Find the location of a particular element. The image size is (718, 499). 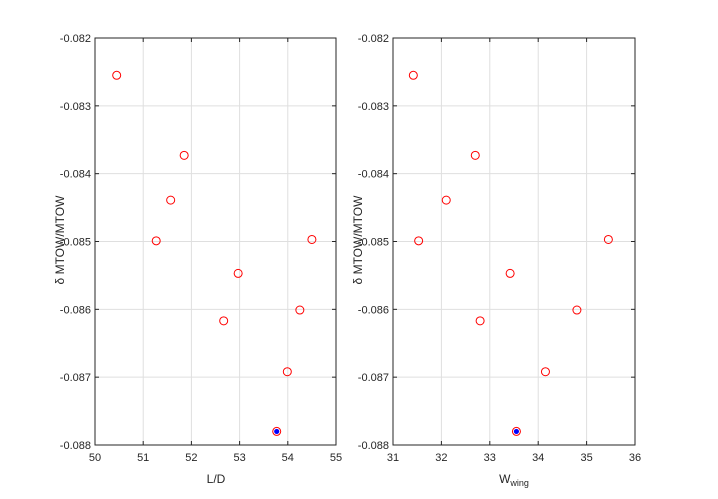

left-x-tick-label: 55 is located at coordinates (336, 458).